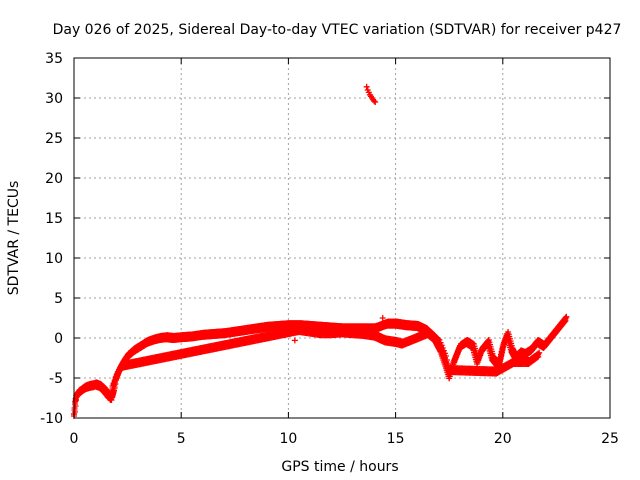 The height and width of the screenshot is (480, 640). Describe the element at coordinates (610, 439) in the screenshot. I see `x-tick-label: 25` at that location.